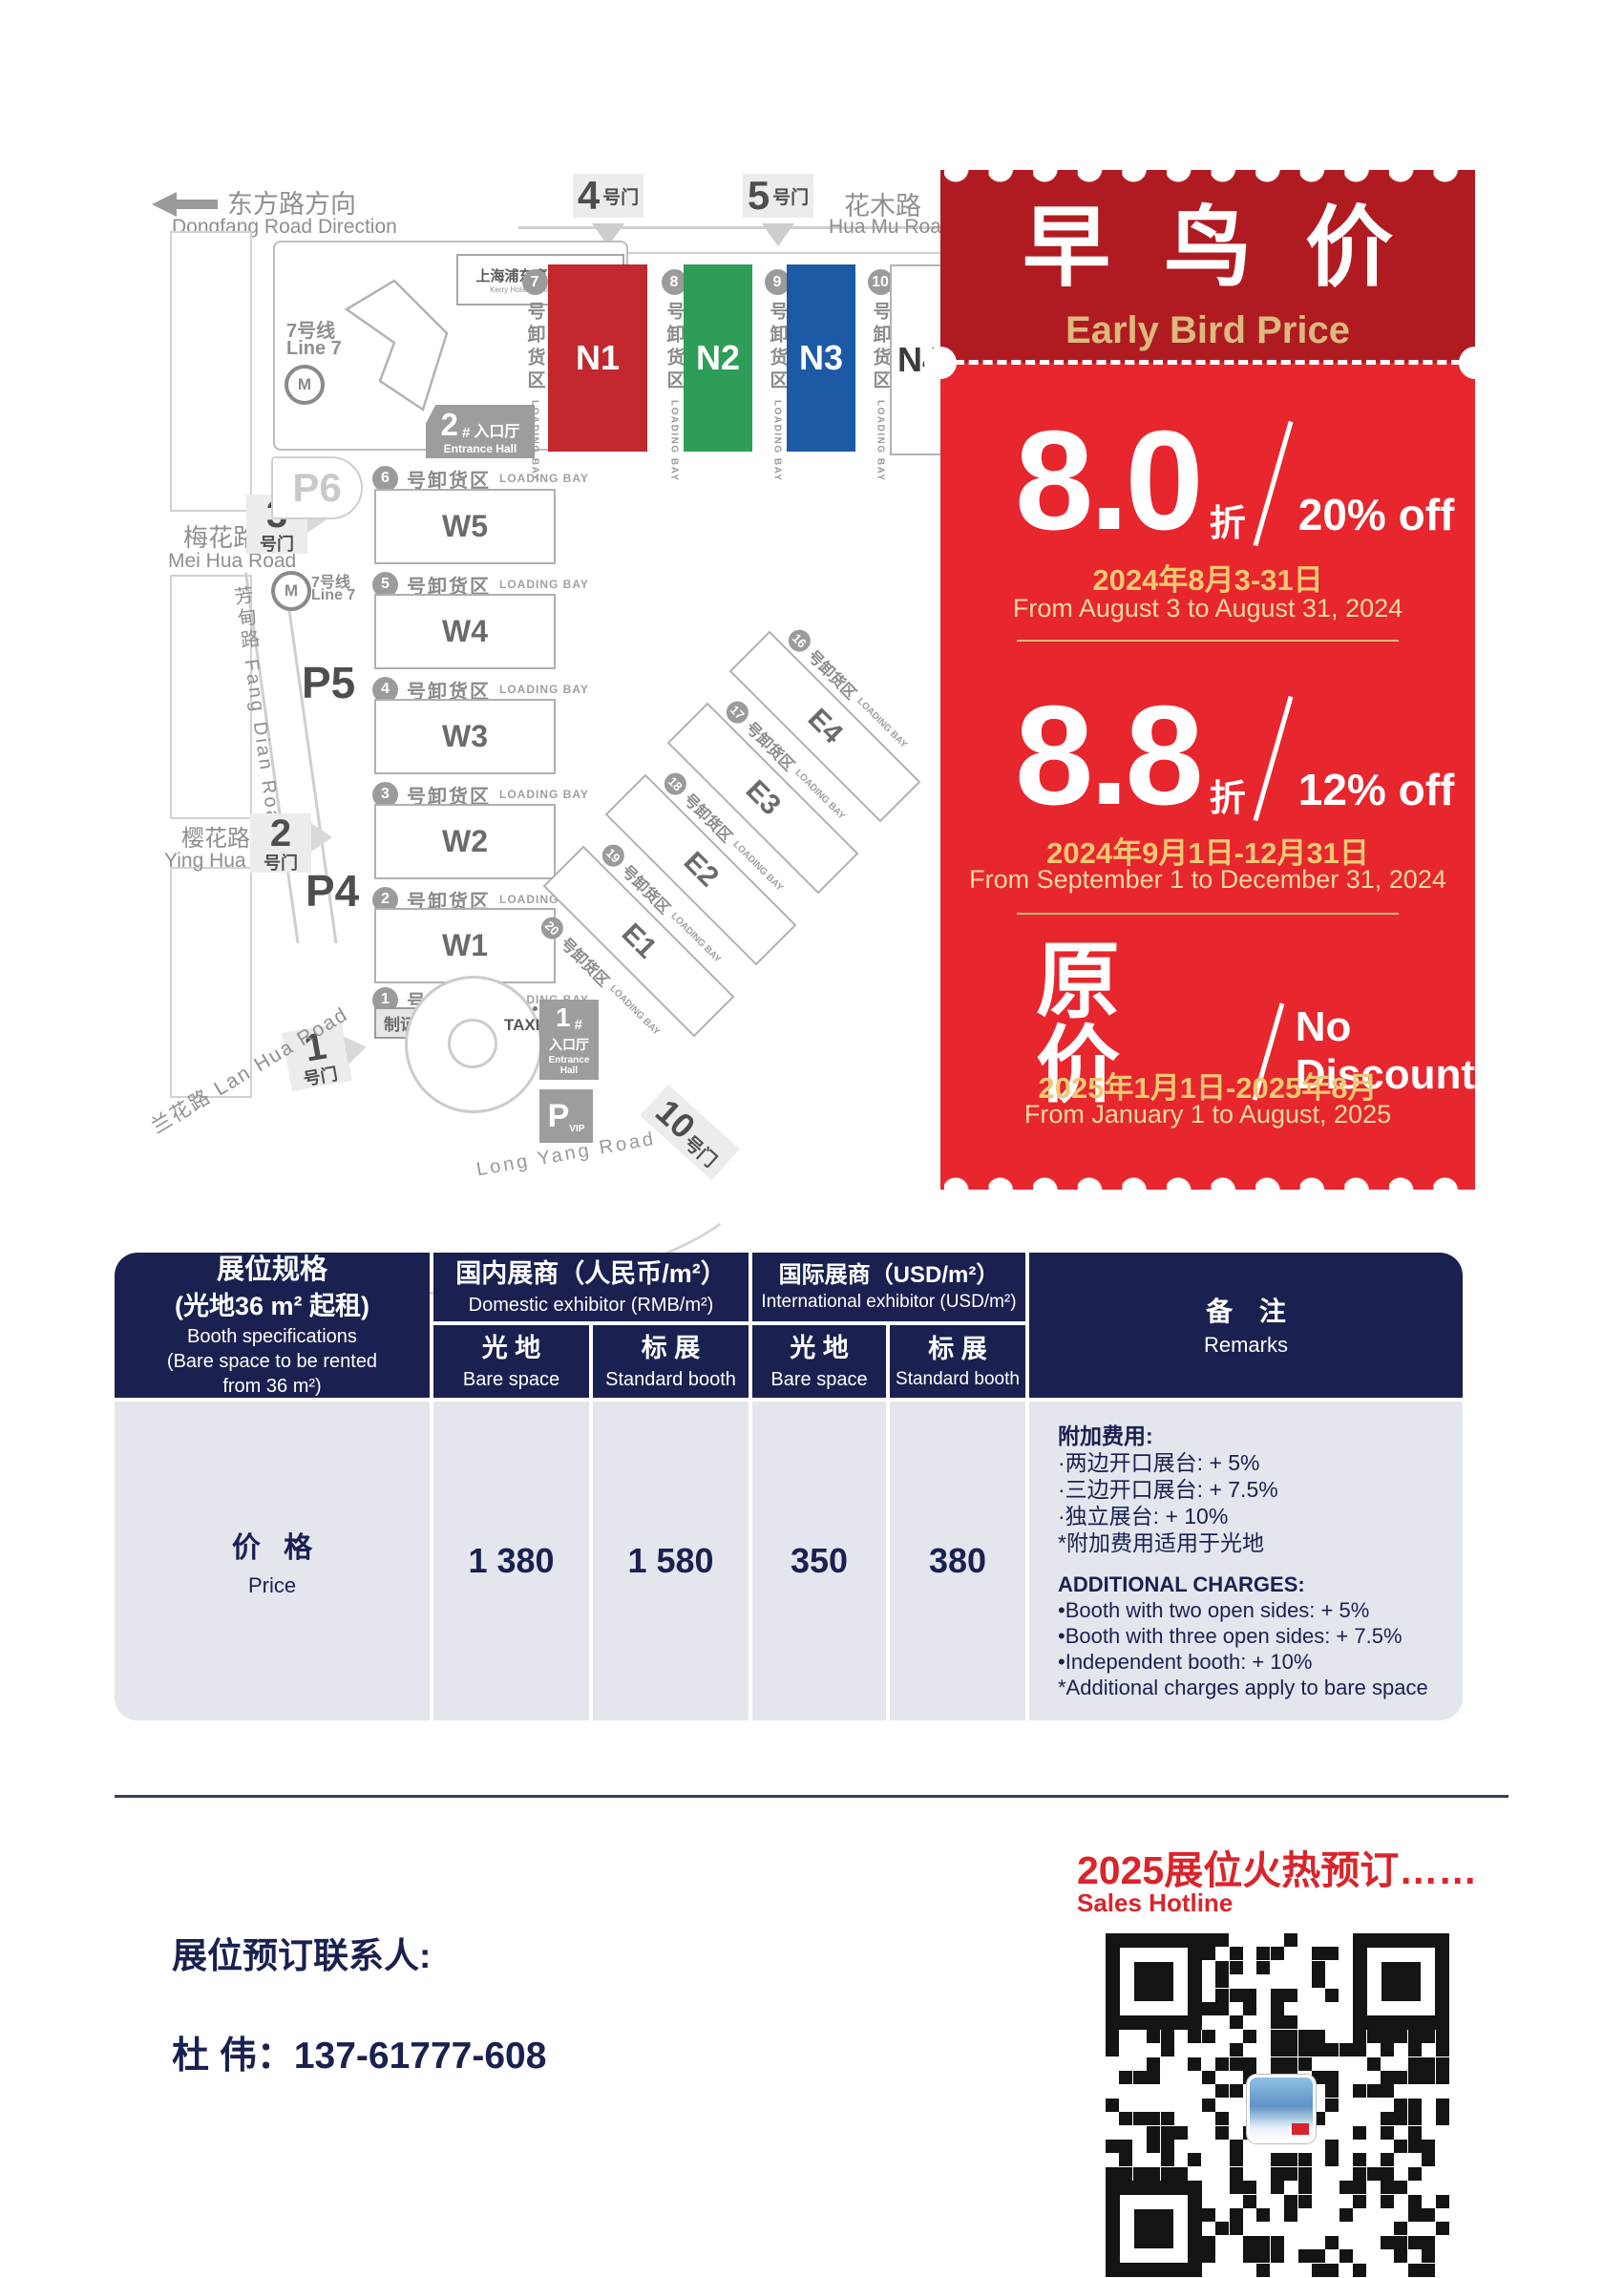 This screenshot has width=1624, height=2278. Describe the element at coordinates (591, 1287) in the screenshot. I see `header-domestic: 国内展商（人民币/m²） Domestic exhibitor (RMB/m²)` at that location.